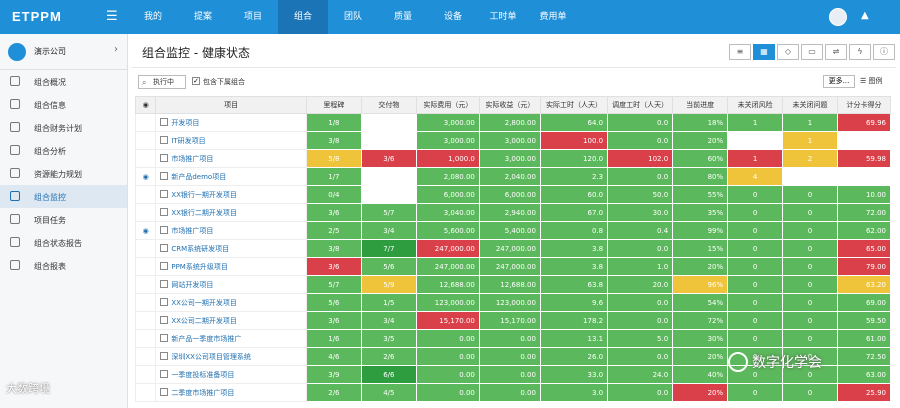 The height and width of the screenshot is (408, 900). I want to click on project-link: 二季度市场推广项目, so click(203, 392).